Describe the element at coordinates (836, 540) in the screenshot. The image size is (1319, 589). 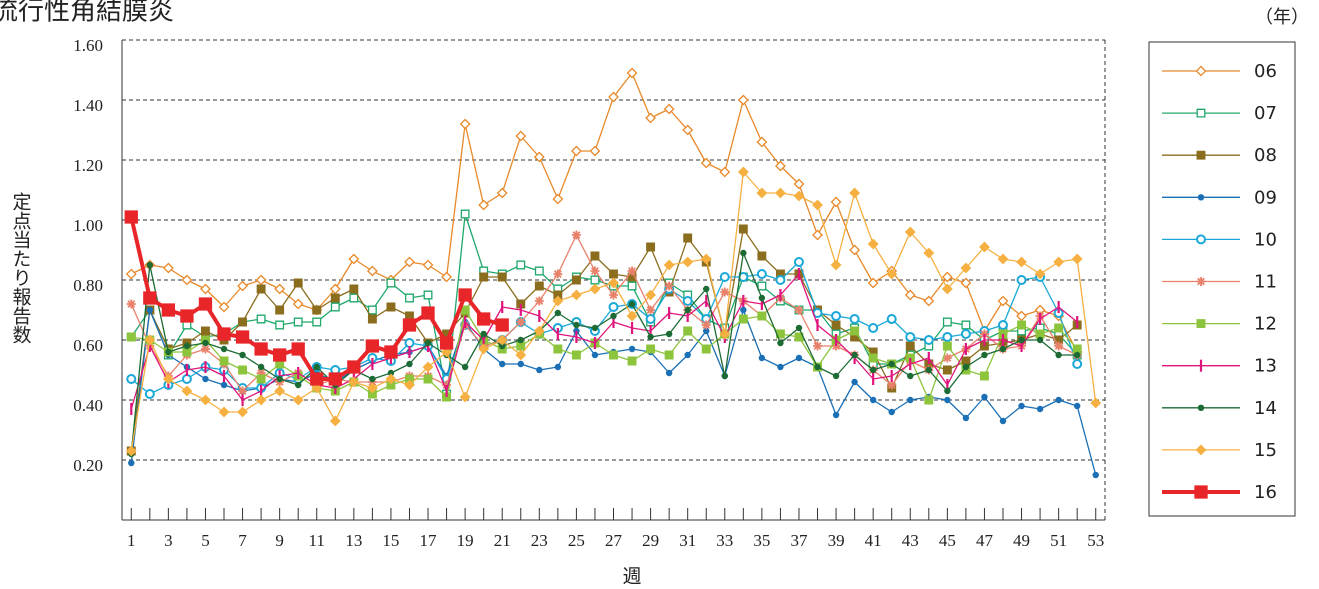
I see `x-tick-label: 39` at that location.